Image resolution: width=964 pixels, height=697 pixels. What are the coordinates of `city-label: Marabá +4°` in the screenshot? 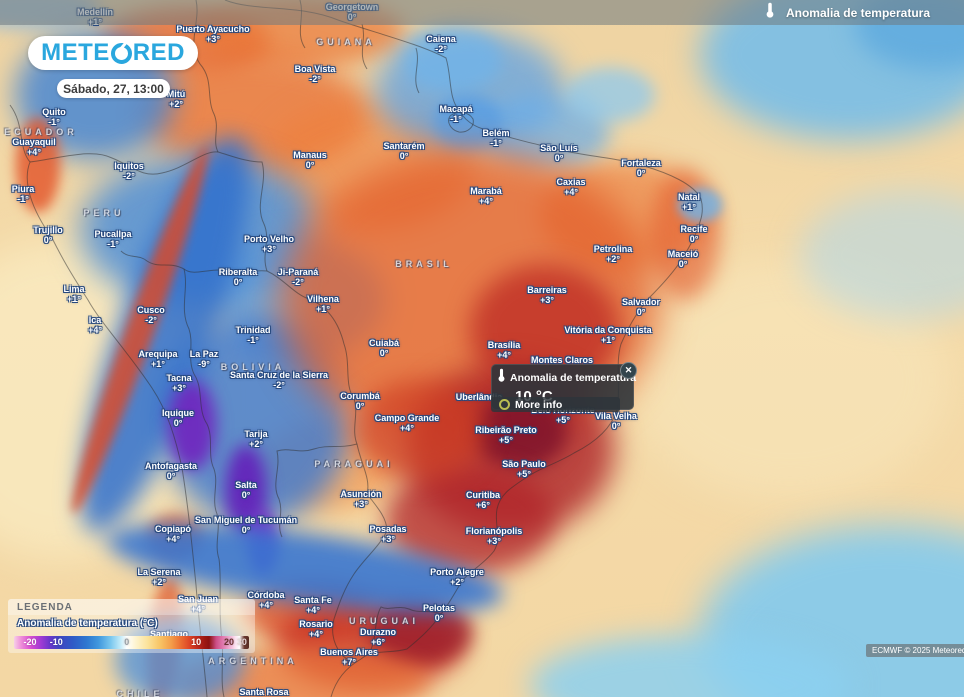 It's located at (486, 196).